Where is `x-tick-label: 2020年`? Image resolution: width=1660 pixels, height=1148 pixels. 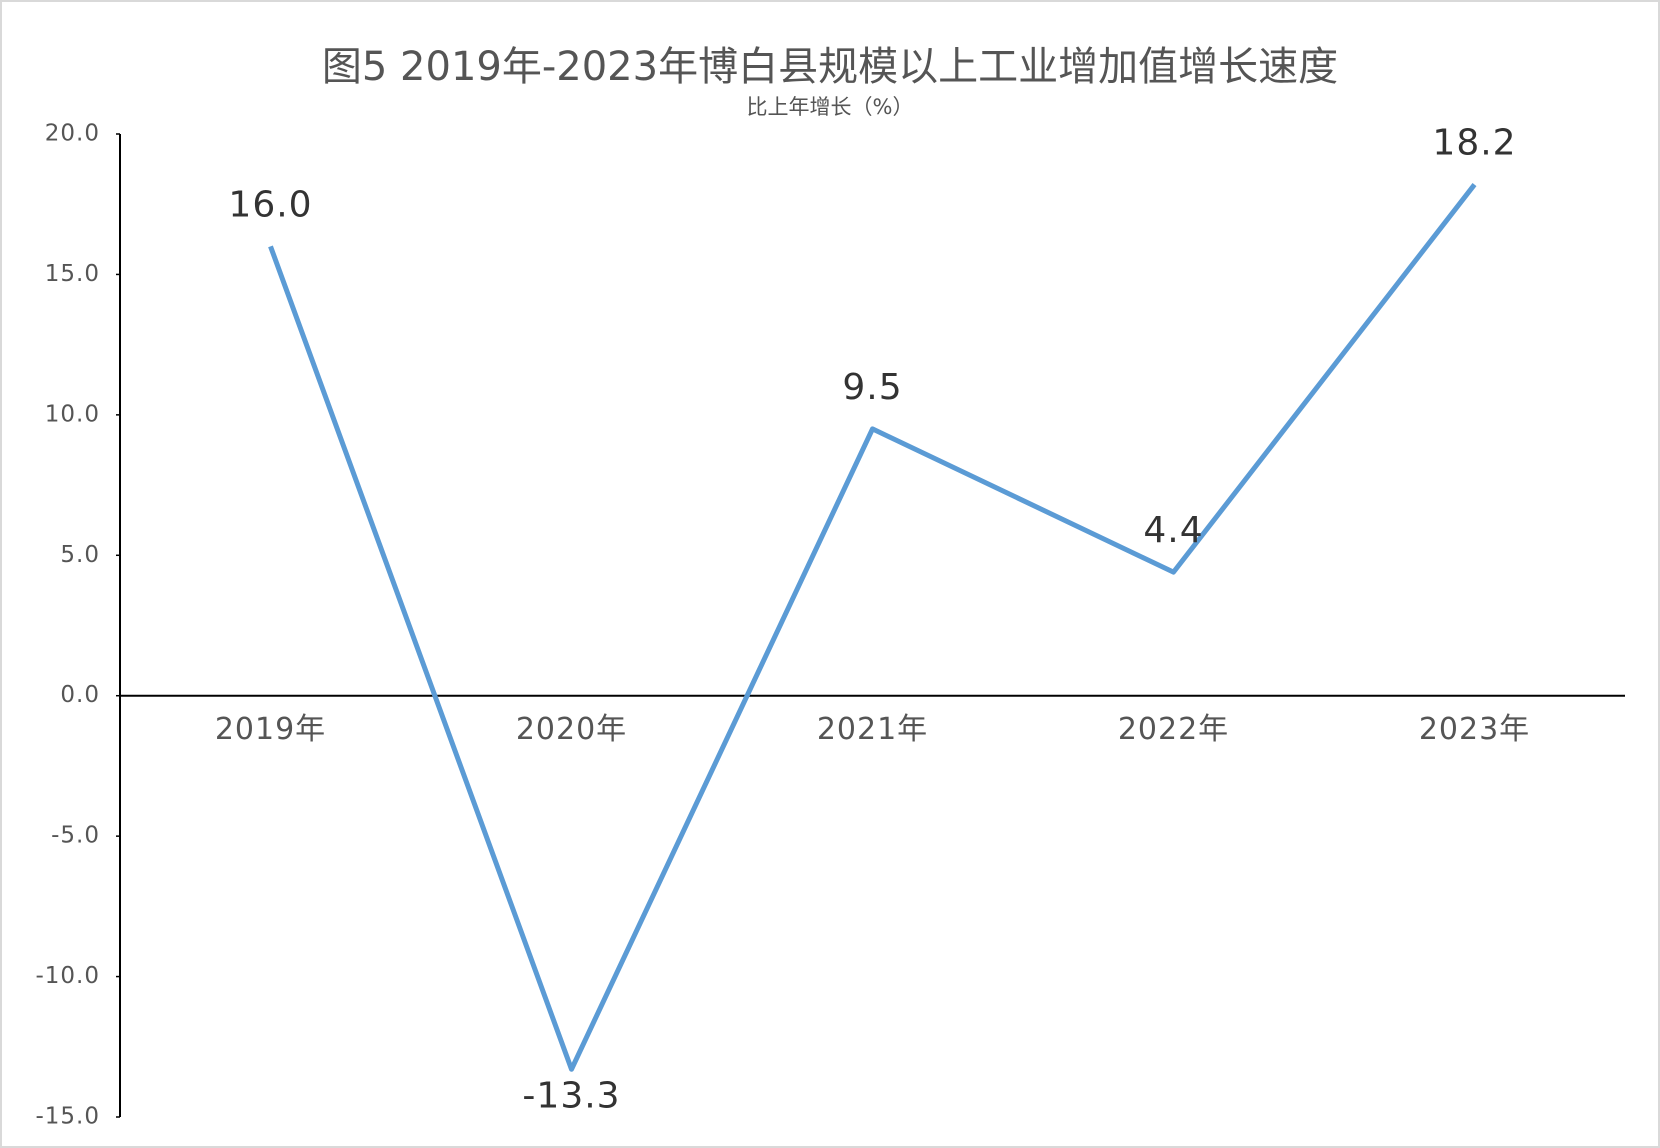 x-tick-label: 2020年 is located at coordinates (571, 729).